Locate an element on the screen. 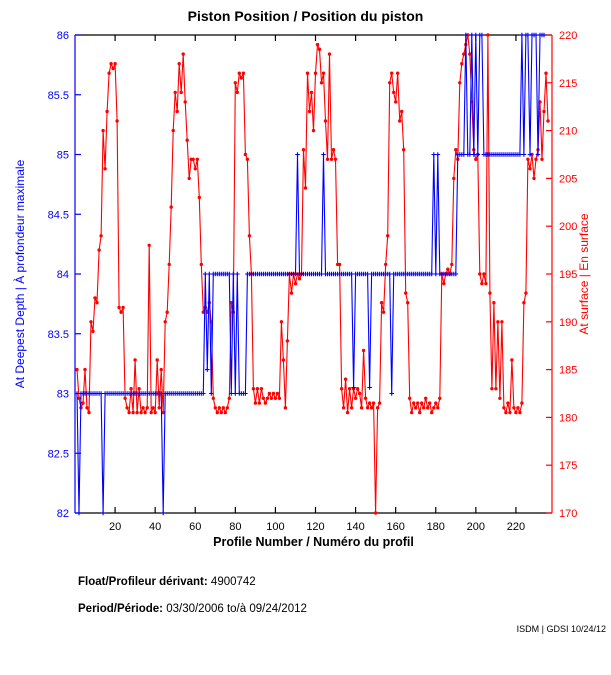 The height and width of the screenshot is (675, 611). right-tick-label: 185 is located at coordinates (568, 371).